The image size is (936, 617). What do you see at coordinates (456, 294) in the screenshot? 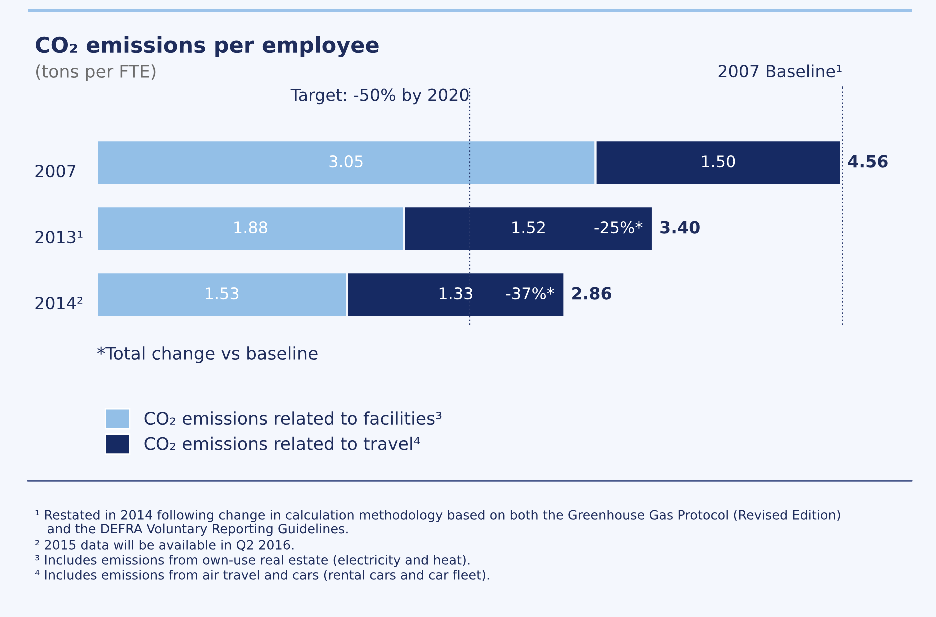
I see `data-label: 1.33` at bounding box center [456, 294].